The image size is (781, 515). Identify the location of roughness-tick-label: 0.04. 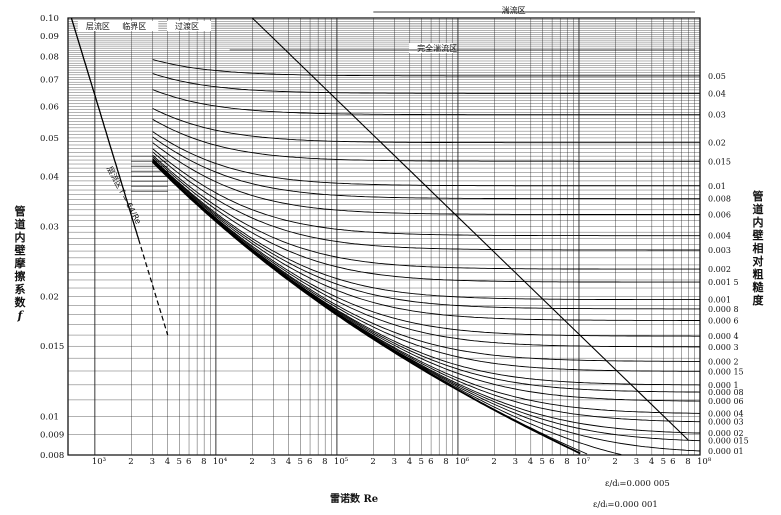
(717, 93).